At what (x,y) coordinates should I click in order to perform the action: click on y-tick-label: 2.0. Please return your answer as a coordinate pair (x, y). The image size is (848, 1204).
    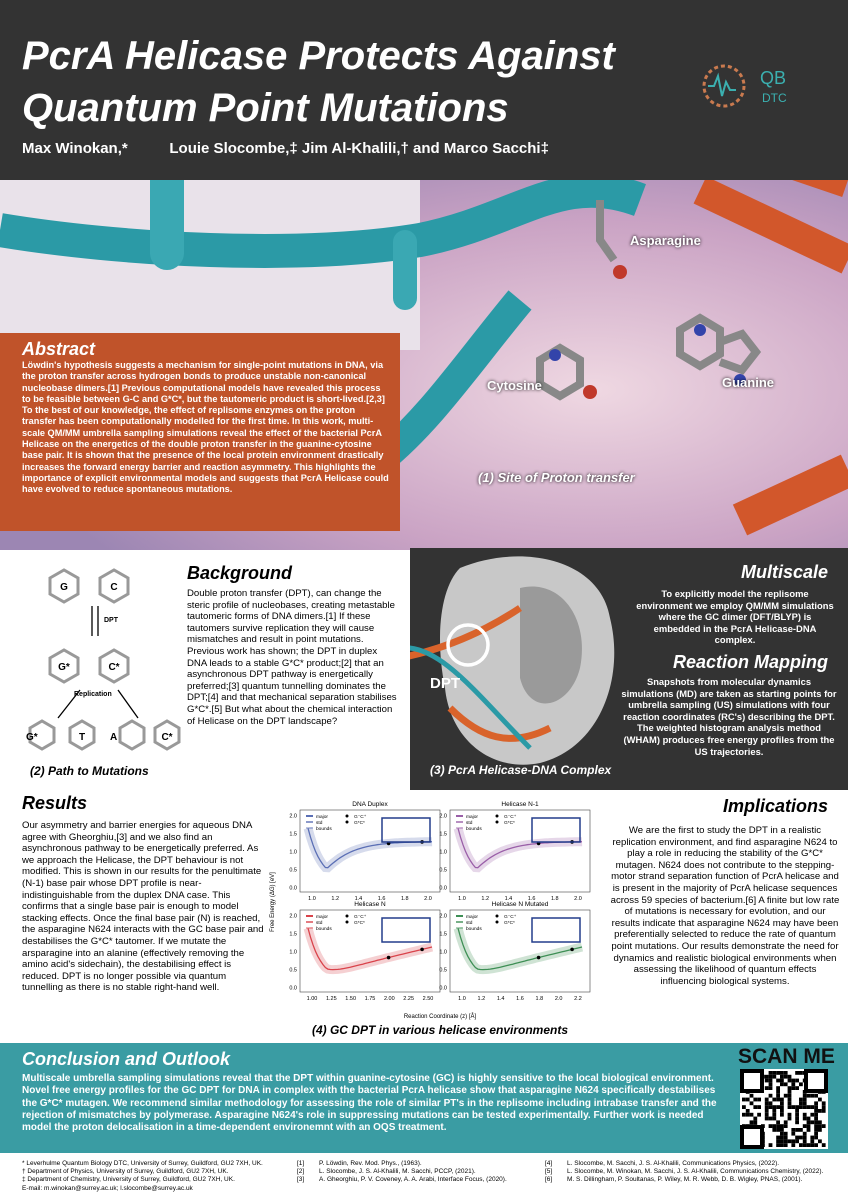
    Looking at the image, I should click on (443, 916).